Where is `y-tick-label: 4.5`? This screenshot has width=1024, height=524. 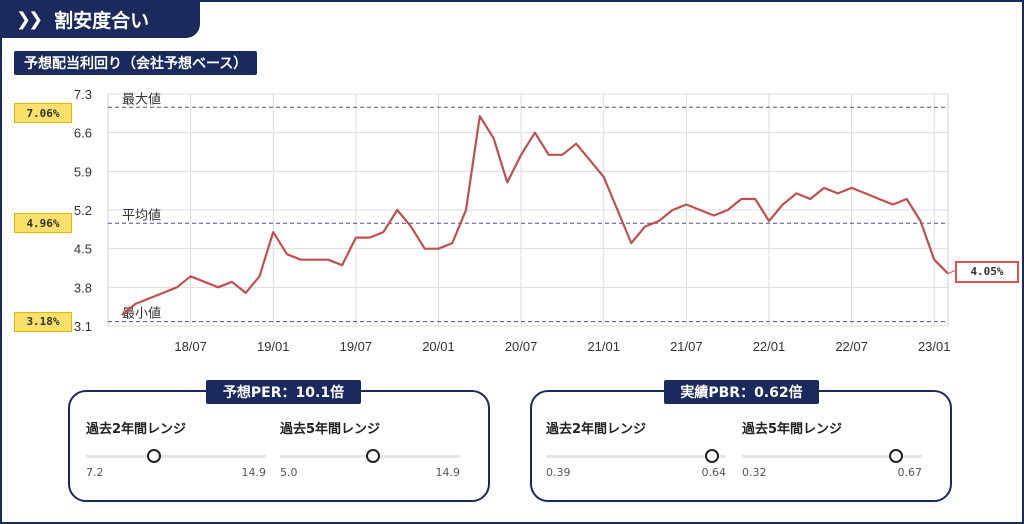
y-tick-label: 4.5 is located at coordinates (83, 249).